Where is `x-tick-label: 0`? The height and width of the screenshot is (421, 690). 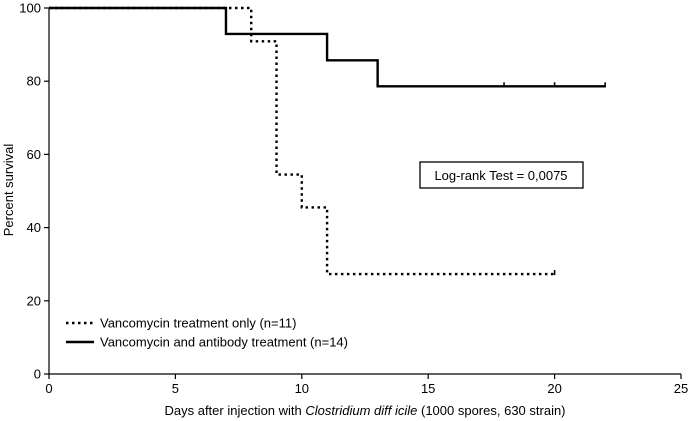
x-tick-label: 0 is located at coordinates (48, 388).